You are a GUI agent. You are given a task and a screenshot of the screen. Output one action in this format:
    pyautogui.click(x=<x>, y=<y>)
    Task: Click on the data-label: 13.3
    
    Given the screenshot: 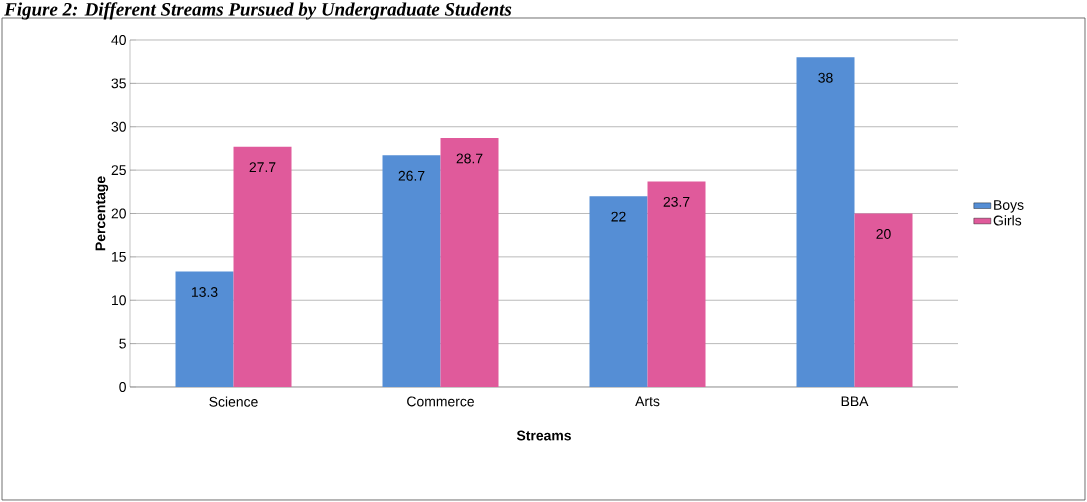 What is the action you would take?
    pyautogui.click(x=205, y=292)
    